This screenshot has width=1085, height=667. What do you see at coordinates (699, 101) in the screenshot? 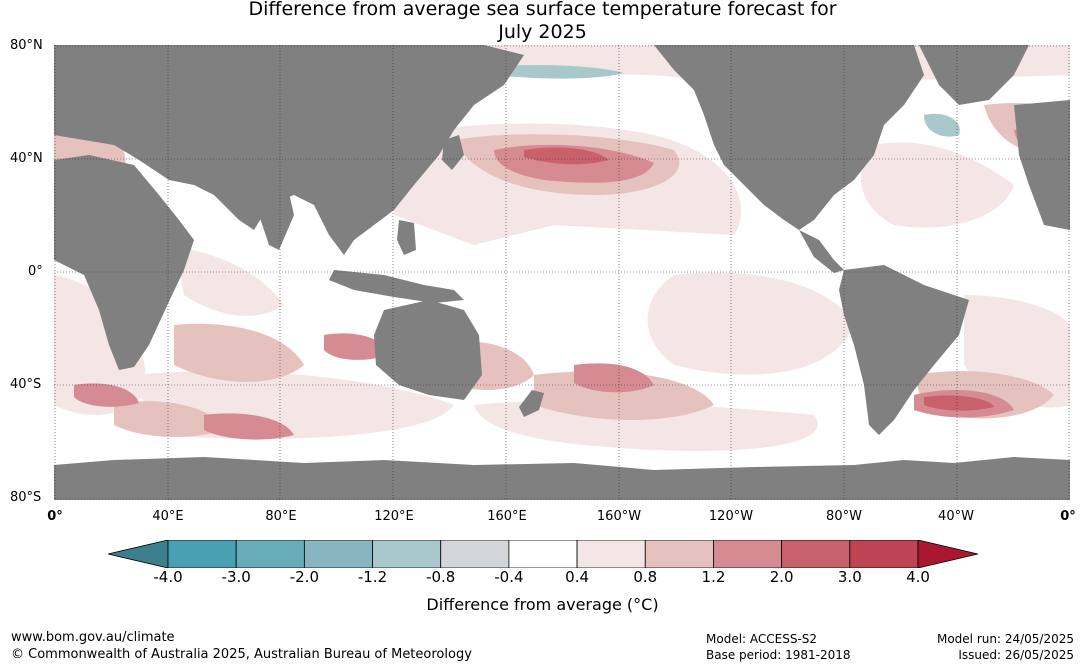
I see `anomaly-cold-regions` at bounding box center [699, 101].